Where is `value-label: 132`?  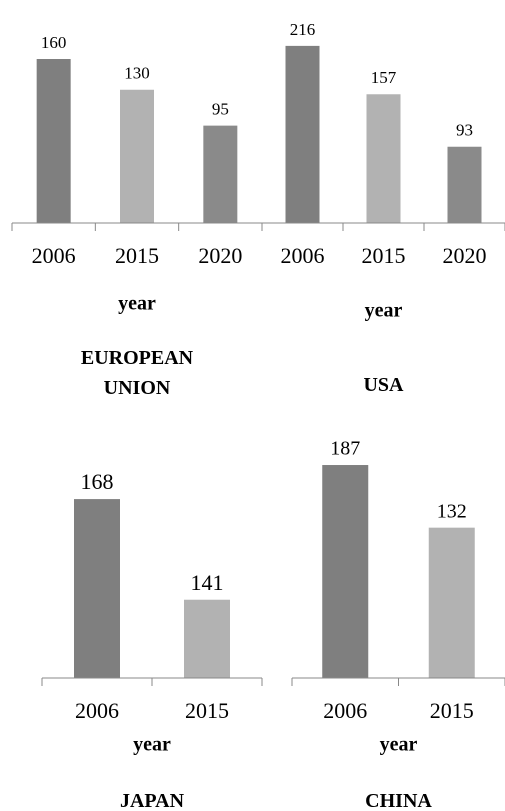
value-label: 132 is located at coordinates (452, 511).